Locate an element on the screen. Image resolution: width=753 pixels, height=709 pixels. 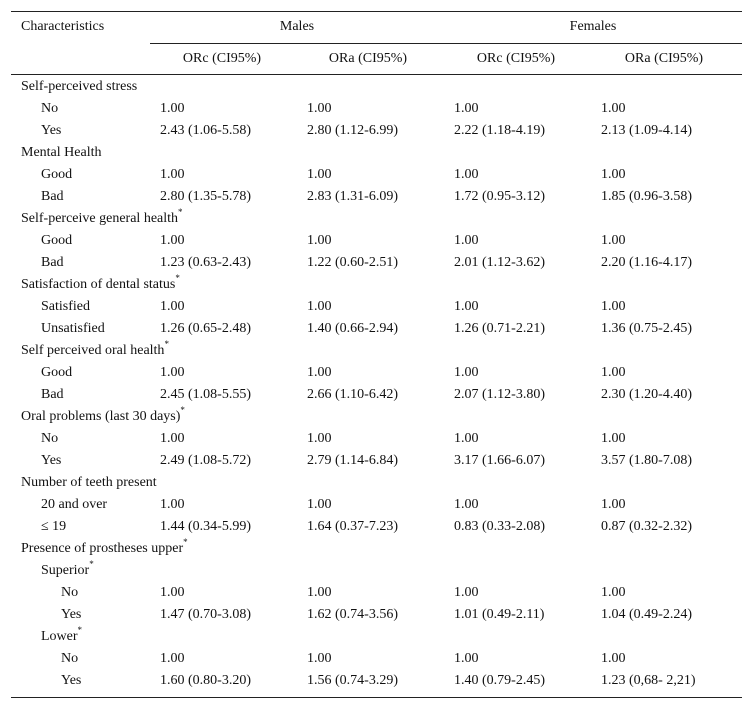
row-label: Bad is located at coordinates (52, 395).